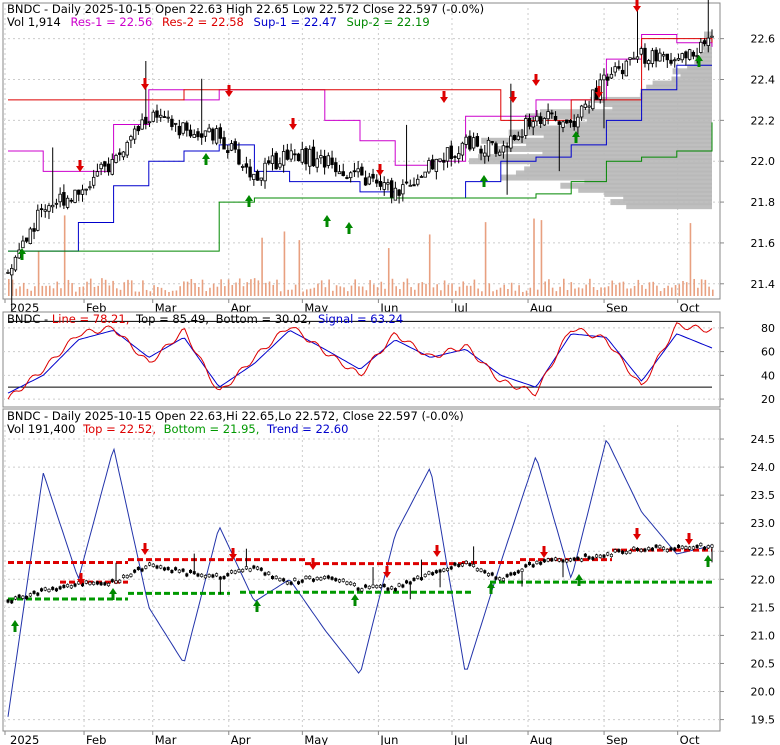 The width and height of the screenshot is (780, 745). What do you see at coordinates (763, 284) in the screenshot?
I see `y-tick-label: 21.4` at bounding box center [763, 284].